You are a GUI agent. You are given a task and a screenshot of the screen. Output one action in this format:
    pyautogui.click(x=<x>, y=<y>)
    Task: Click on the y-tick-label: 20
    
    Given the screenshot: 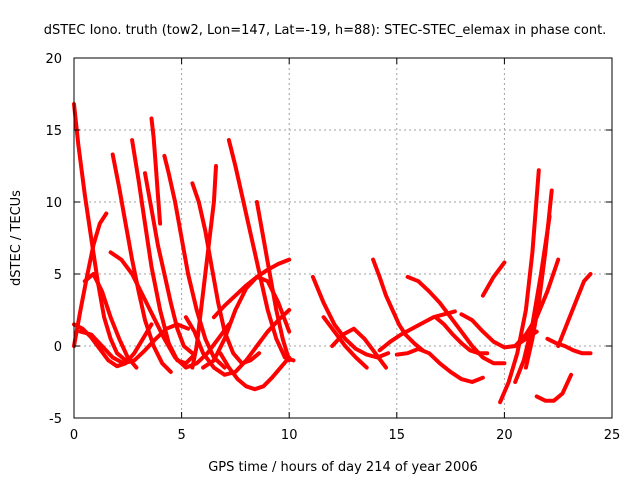 What is the action you would take?
    pyautogui.click(x=53, y=59)
    